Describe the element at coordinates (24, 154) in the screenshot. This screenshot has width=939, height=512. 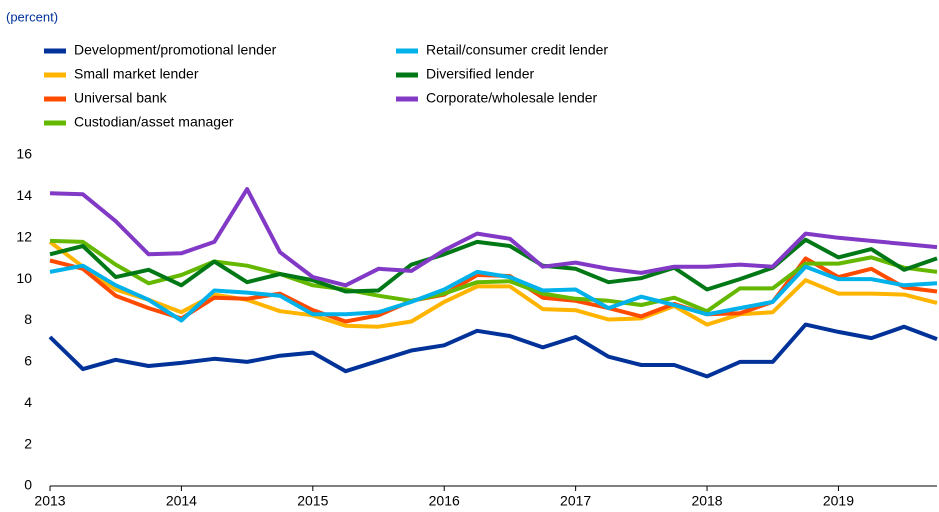
I see `y-tick-label: 16` at that location.